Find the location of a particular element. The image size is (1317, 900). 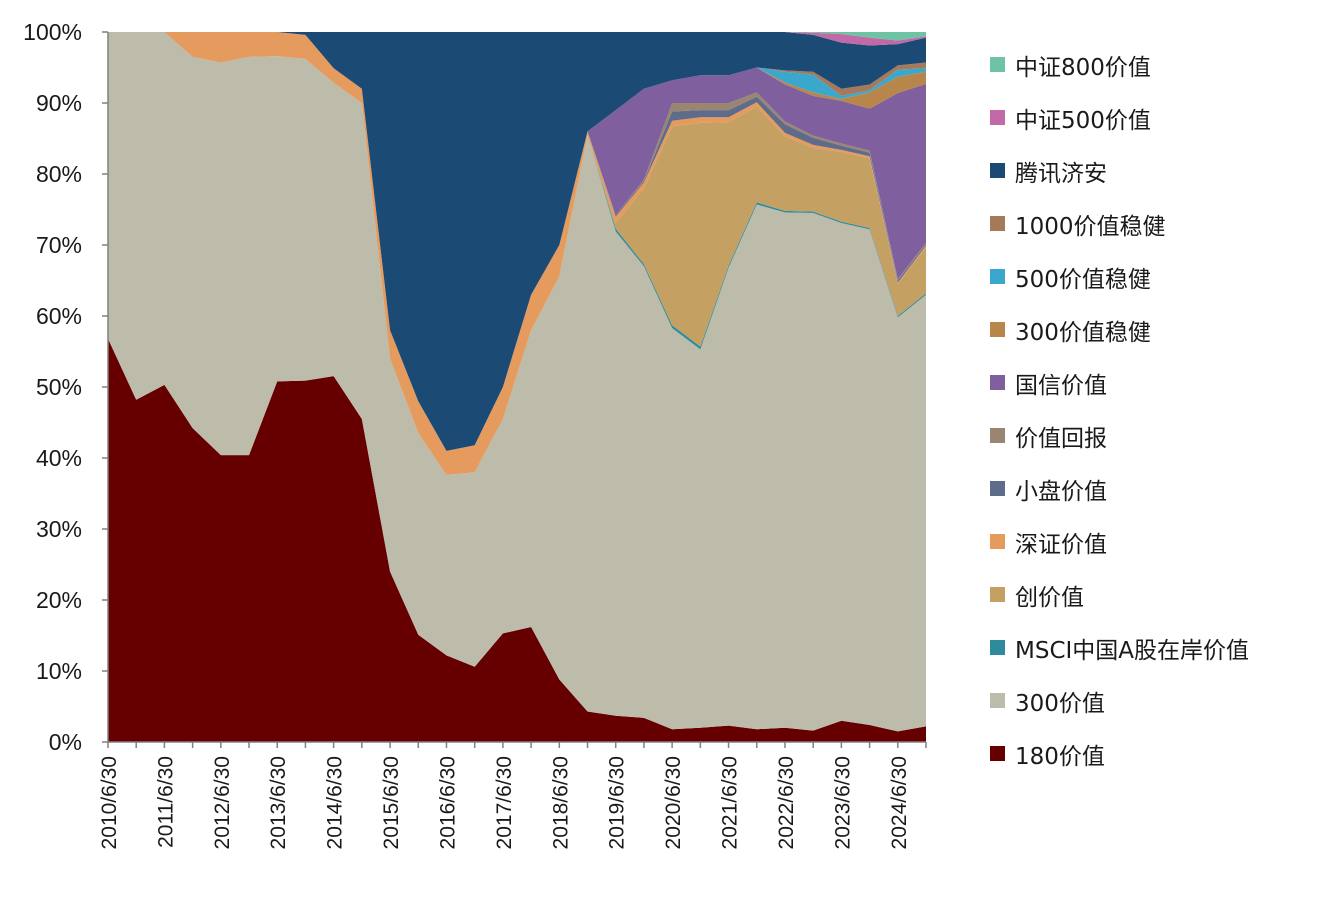

x-tick-label: 2010/6/30 is located at coordinates (109, 802).